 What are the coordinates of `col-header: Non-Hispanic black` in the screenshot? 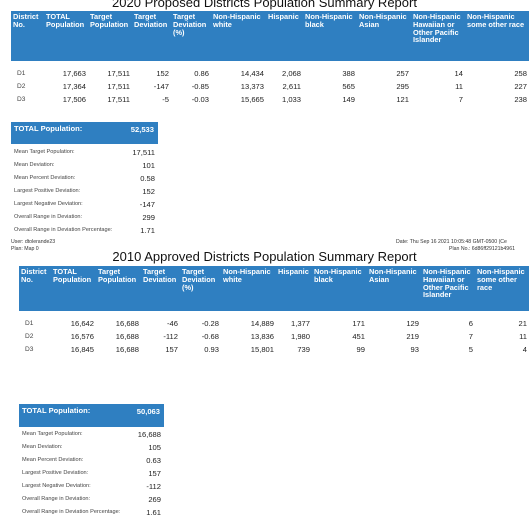 It's located at (330, 36).